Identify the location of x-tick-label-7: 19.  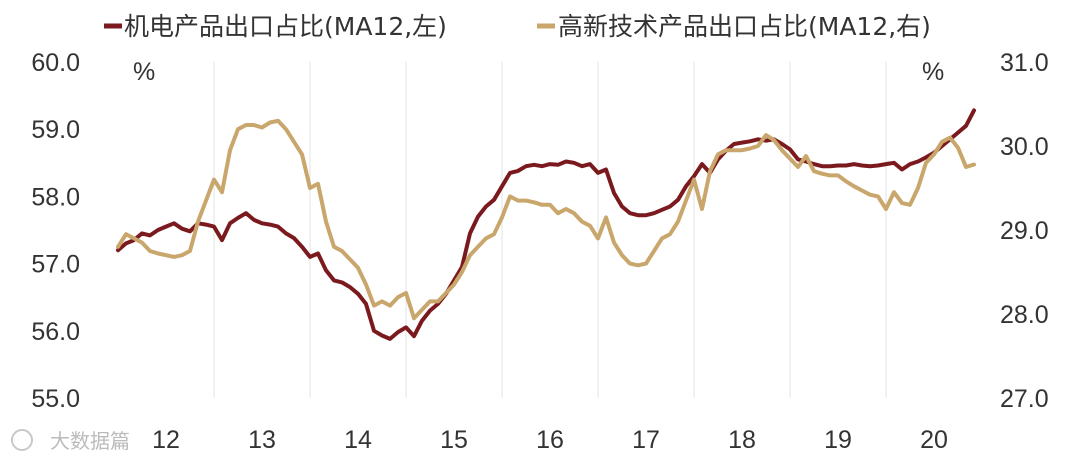
(838, 440).